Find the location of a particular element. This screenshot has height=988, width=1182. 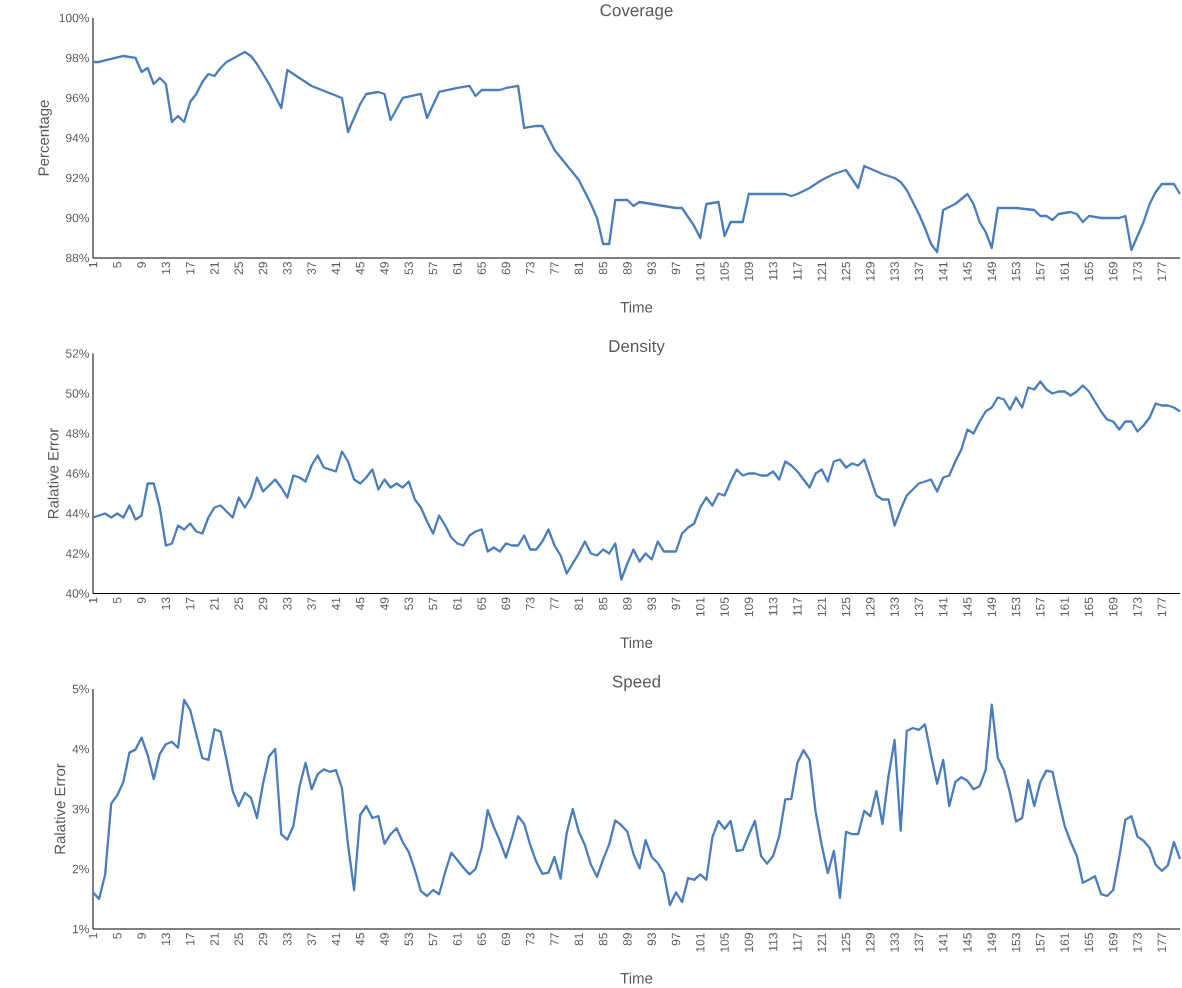

y-tick-label: 40% is located at coordinates (77, 593).